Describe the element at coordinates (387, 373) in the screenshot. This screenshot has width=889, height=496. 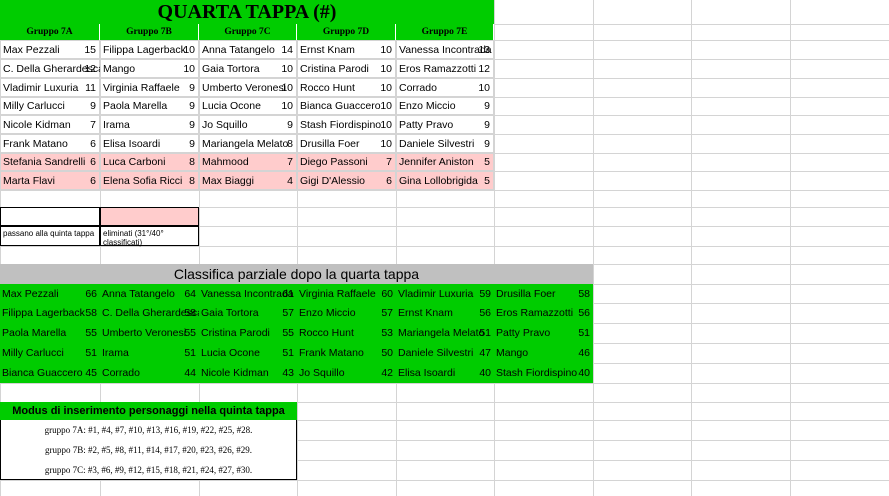
I see `score: 42` at that location.